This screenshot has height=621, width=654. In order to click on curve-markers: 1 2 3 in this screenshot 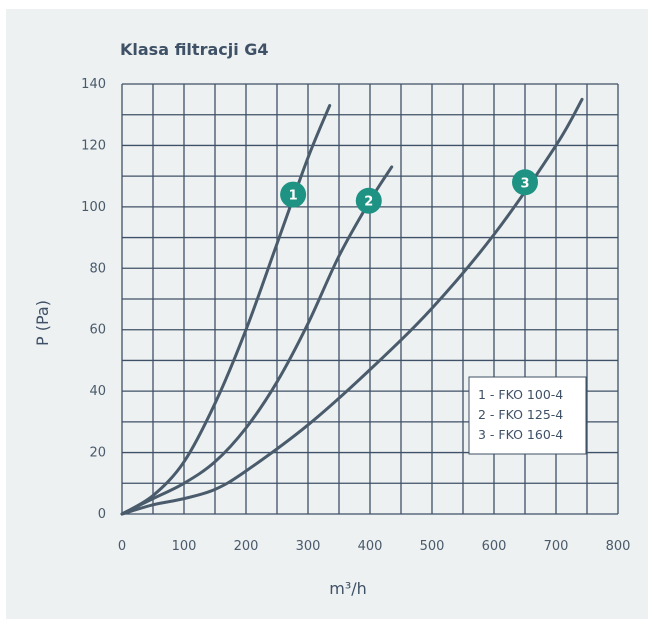, I will do `click(409, 191)`.